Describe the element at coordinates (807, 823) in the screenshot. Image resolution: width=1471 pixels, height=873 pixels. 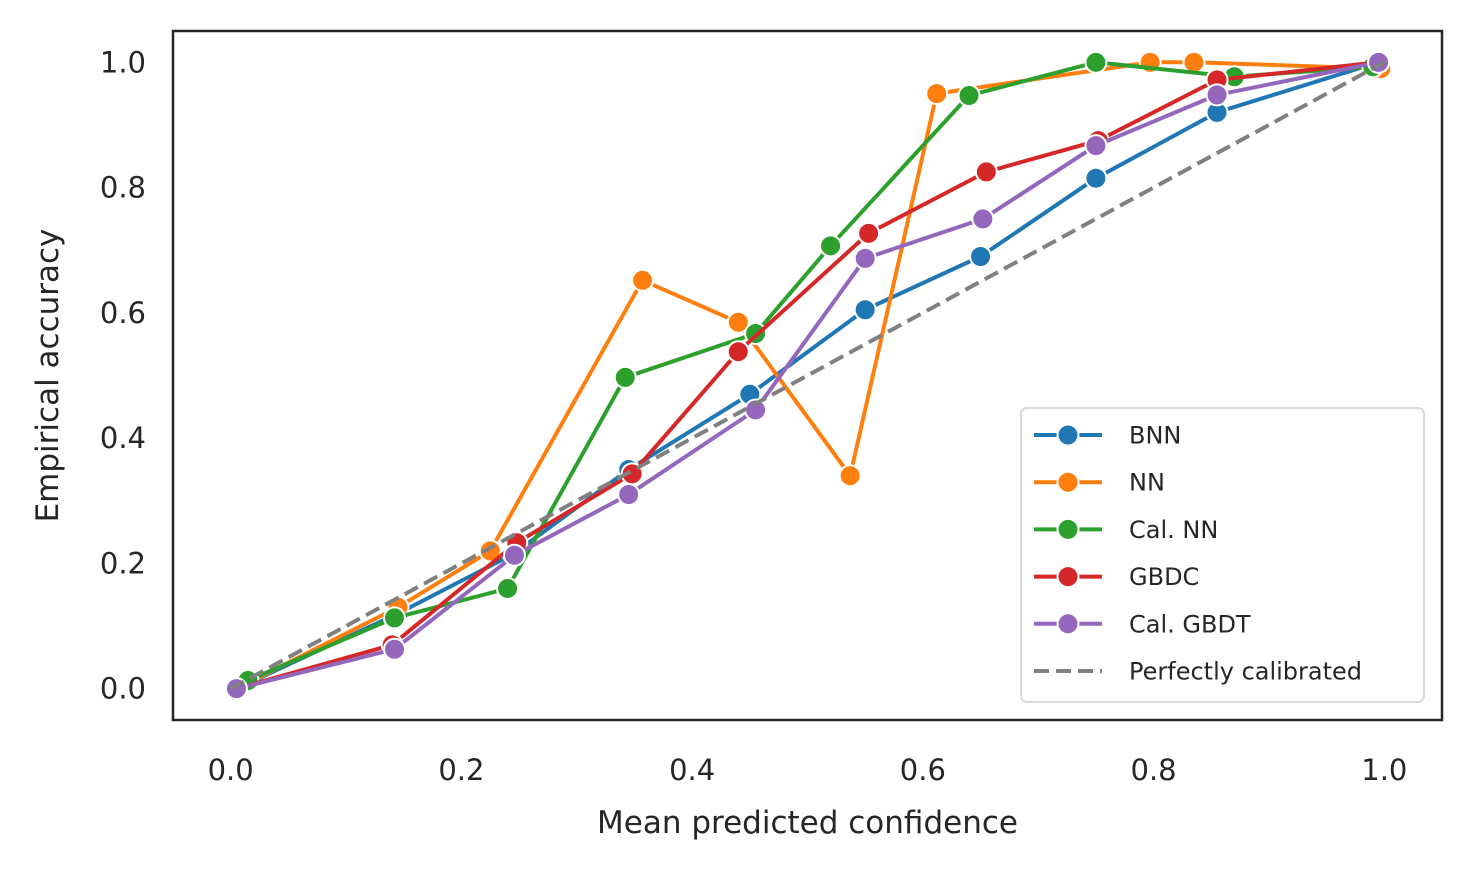
I see `x-axis-label: Mean predicted confidence` at that location.